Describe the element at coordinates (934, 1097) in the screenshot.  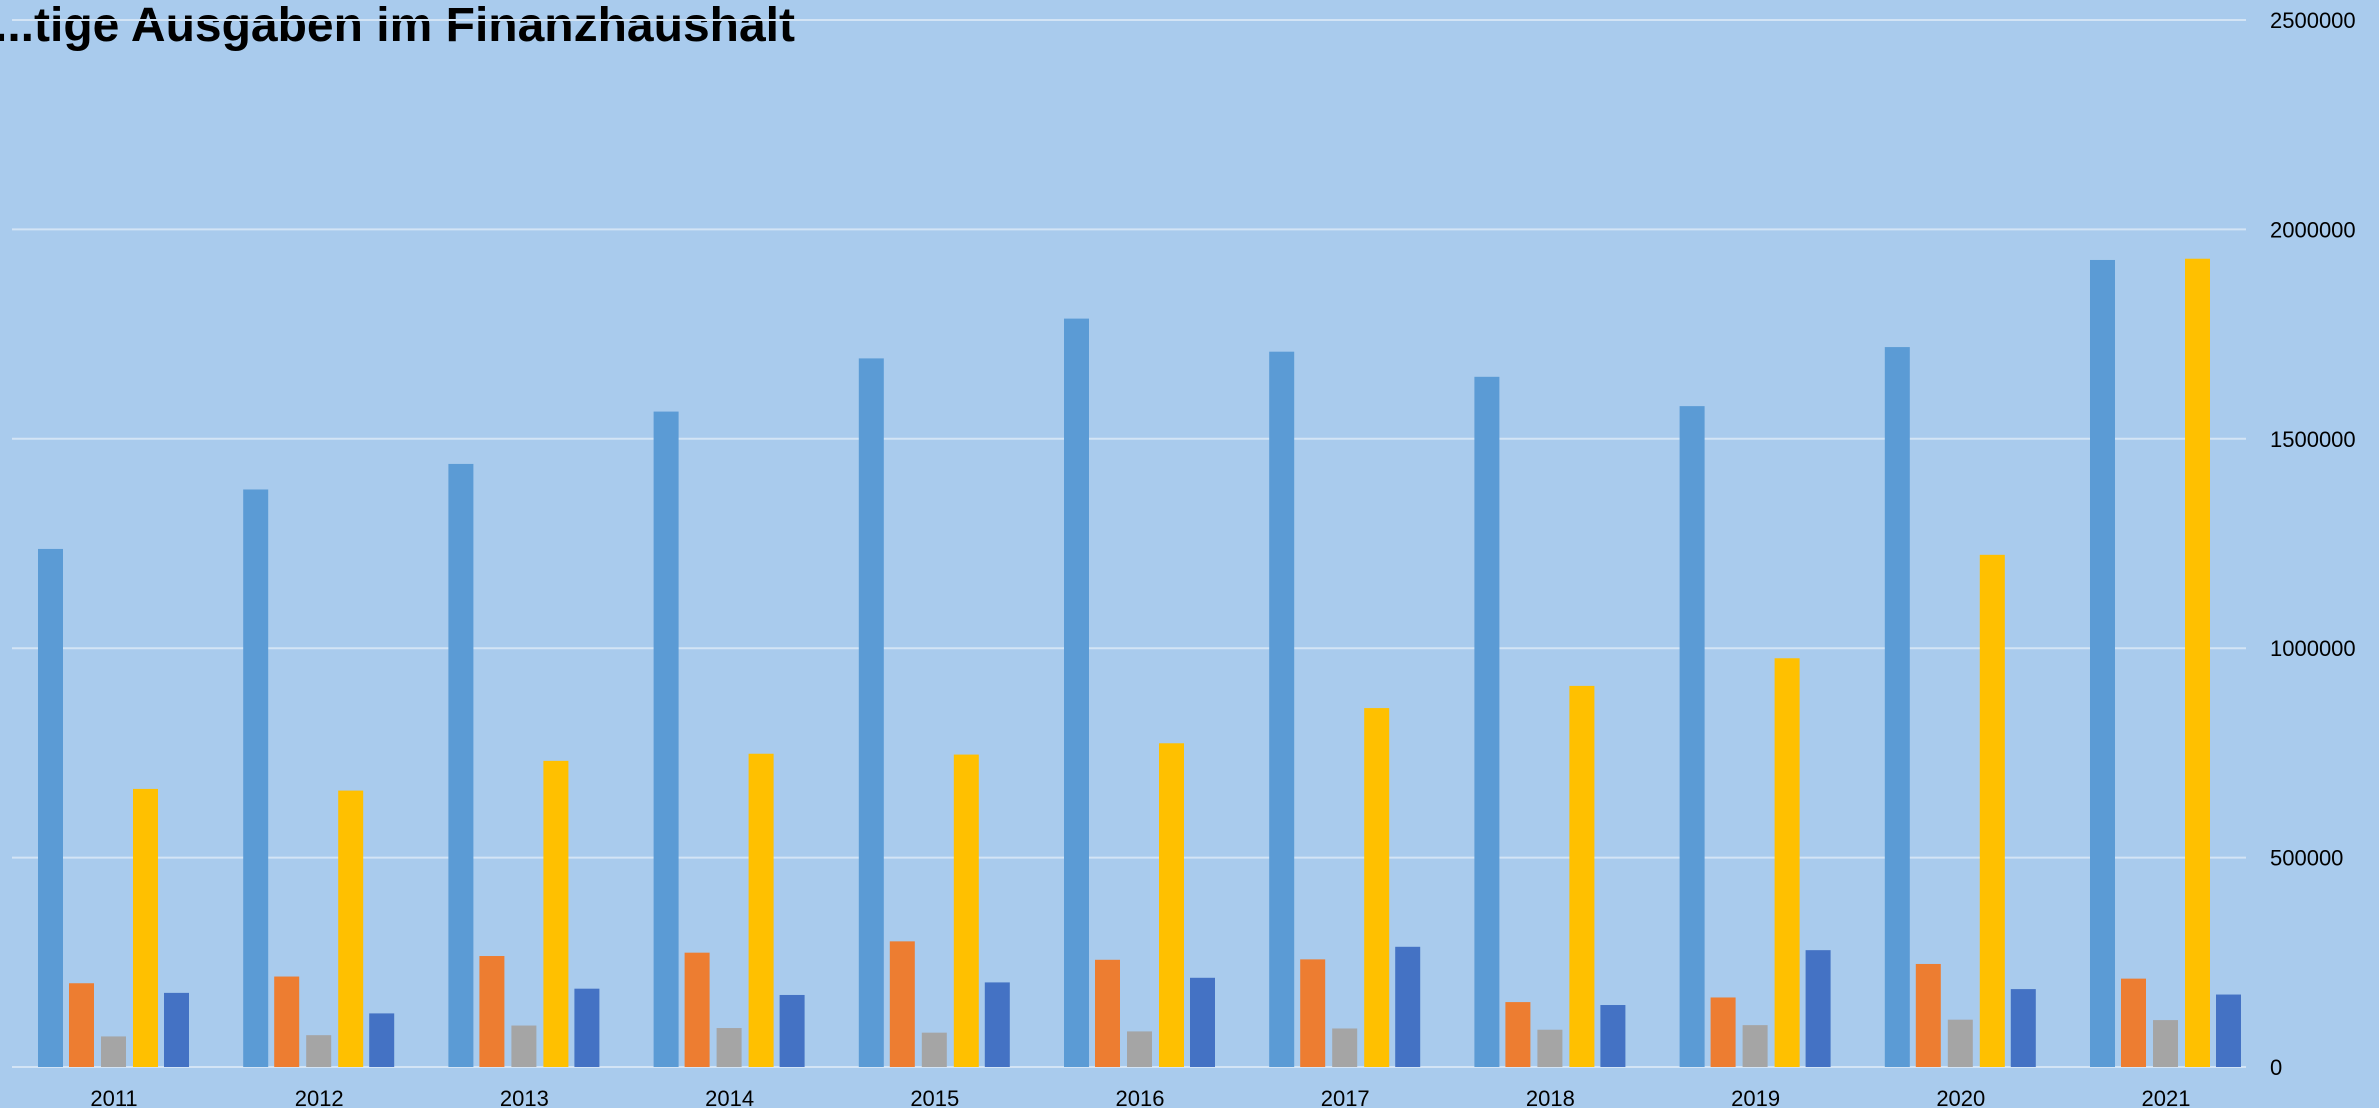
I see `x-tick-label: 2015` at that location.